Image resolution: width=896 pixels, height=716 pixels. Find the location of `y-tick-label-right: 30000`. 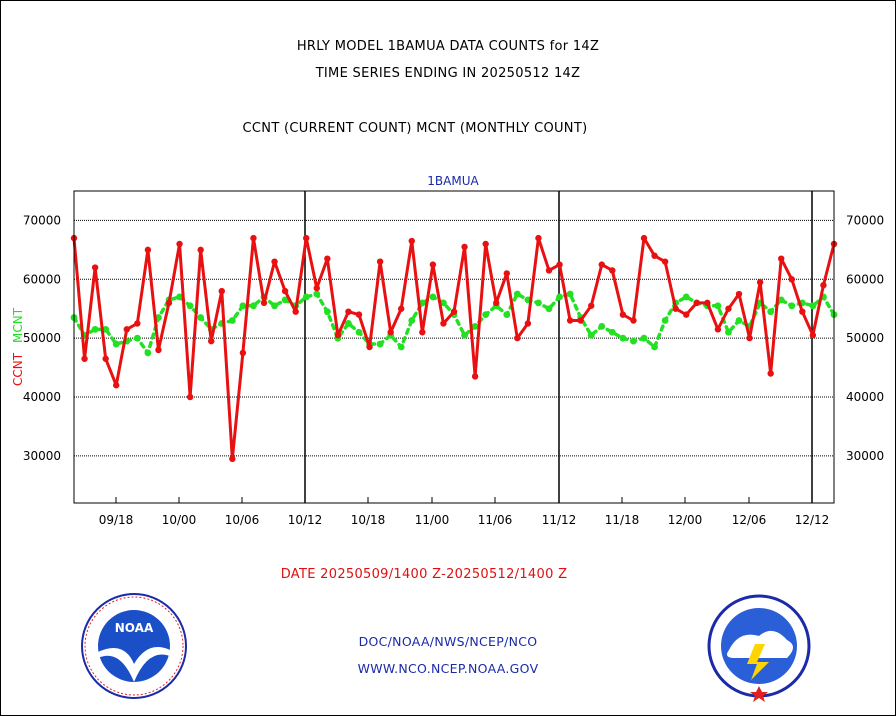

y-tick-label-right: 30000 is located at coordinates (865, 456).